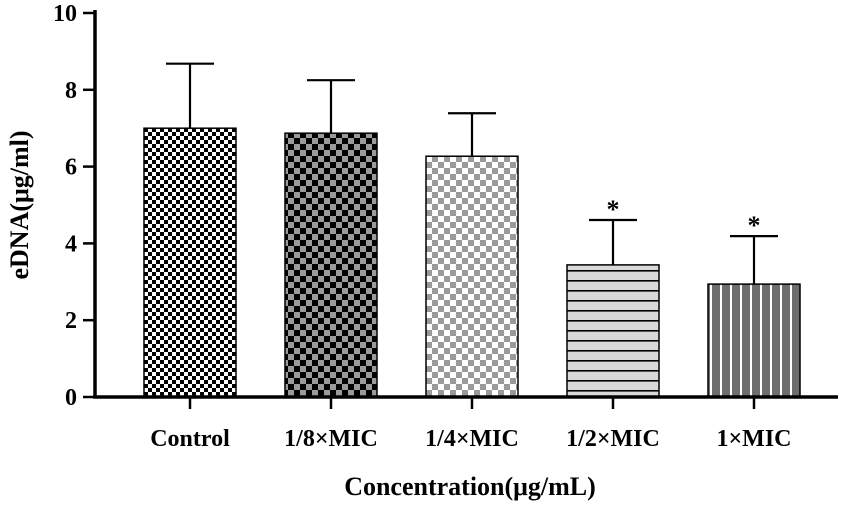 Image resolution: width=851 pixels, height=506 pixels. I want to click on x-tick-label: 1/2×MIC, so click(613, 439).